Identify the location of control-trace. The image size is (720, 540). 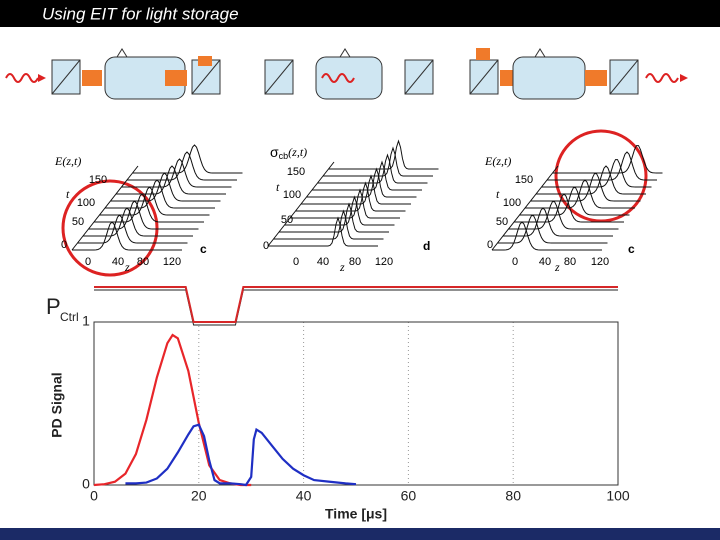
(356, 304).